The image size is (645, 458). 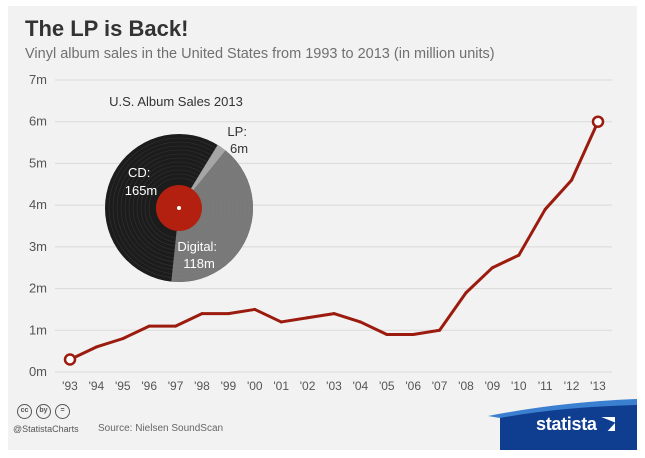 What do you see at coordinates (255, 386) in the screenshot?
I see `x-tick-label: '00` at bounding box center [255, 386].